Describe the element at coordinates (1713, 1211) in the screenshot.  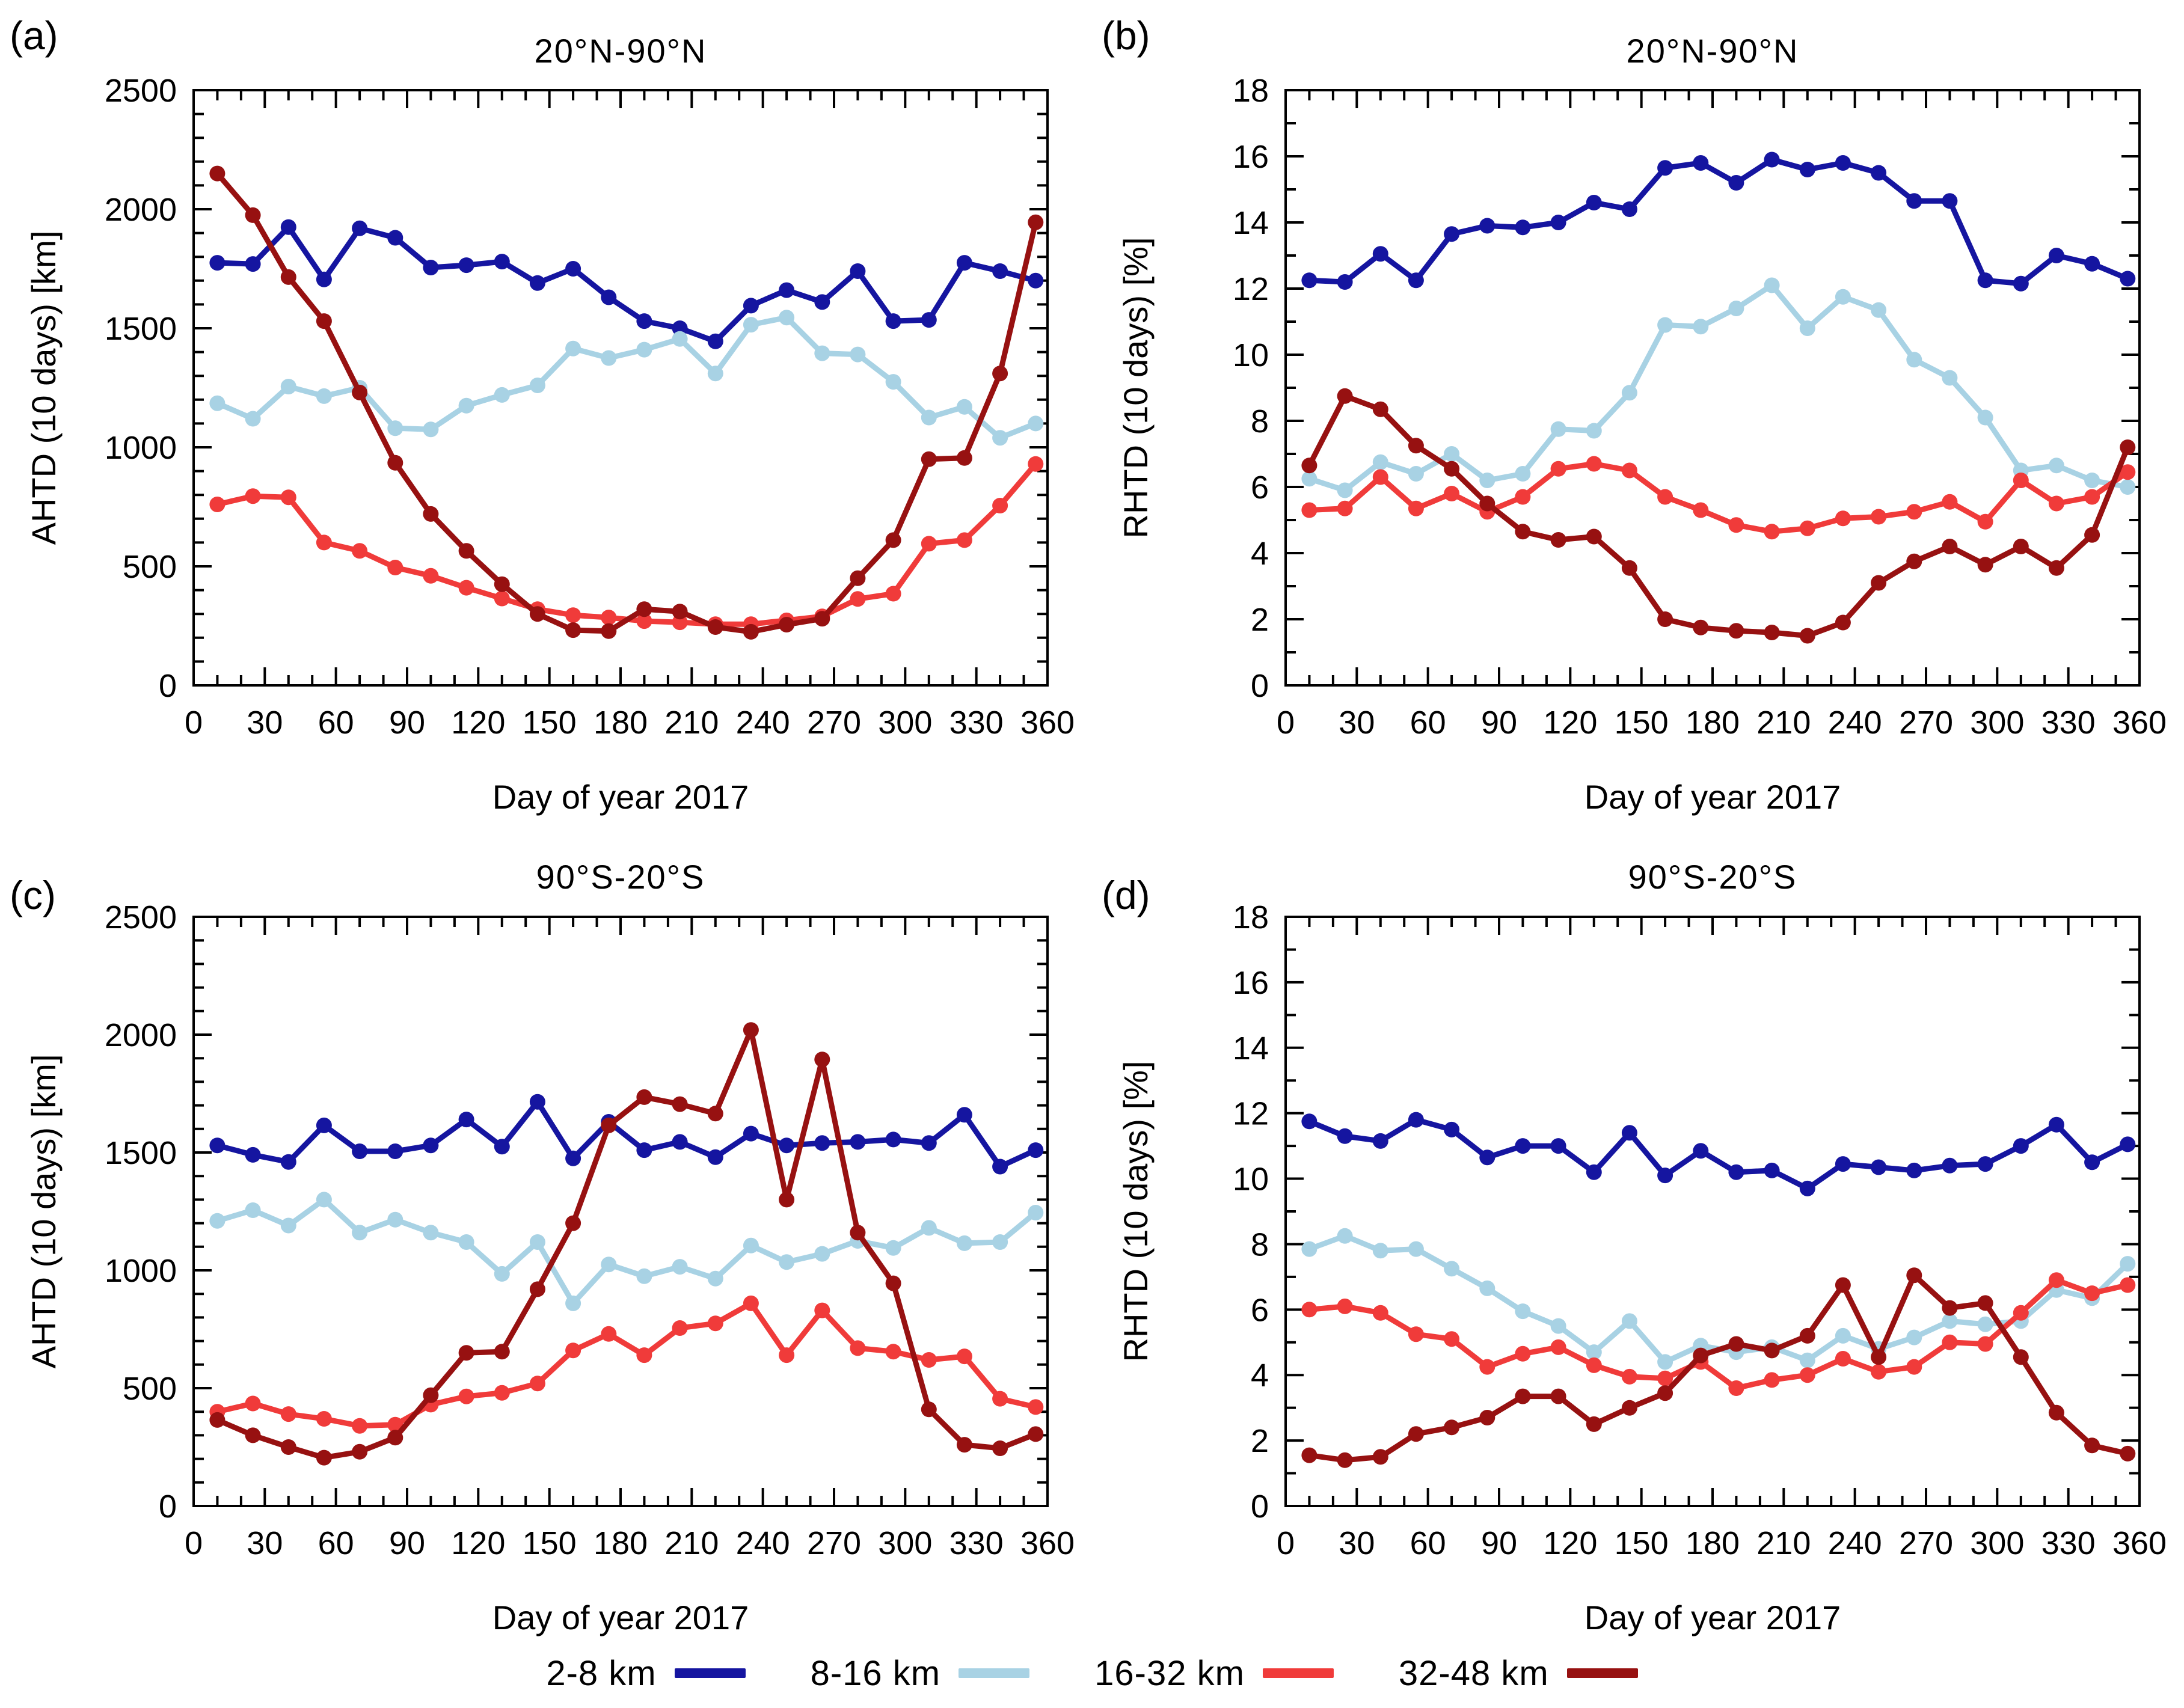
I see `plot-border-d` at that location.